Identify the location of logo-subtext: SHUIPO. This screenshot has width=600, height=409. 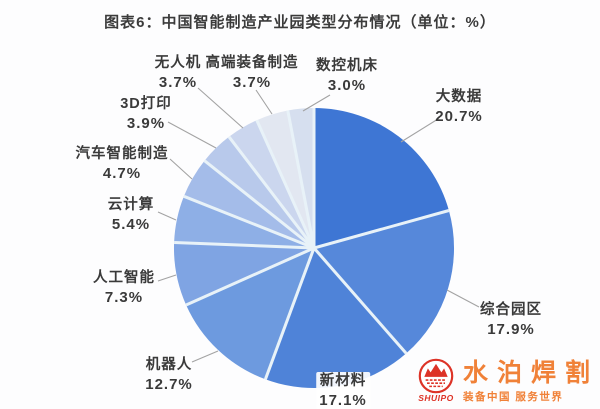
(436, 398).